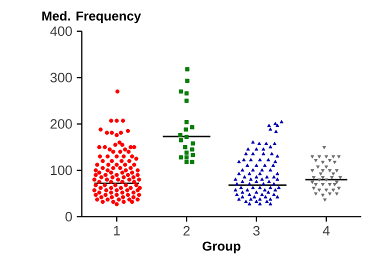  What do you see at coordinates (61, 124) in the screenshot?
I see `y-tick-label: 200` at bounding box center [61, 124].